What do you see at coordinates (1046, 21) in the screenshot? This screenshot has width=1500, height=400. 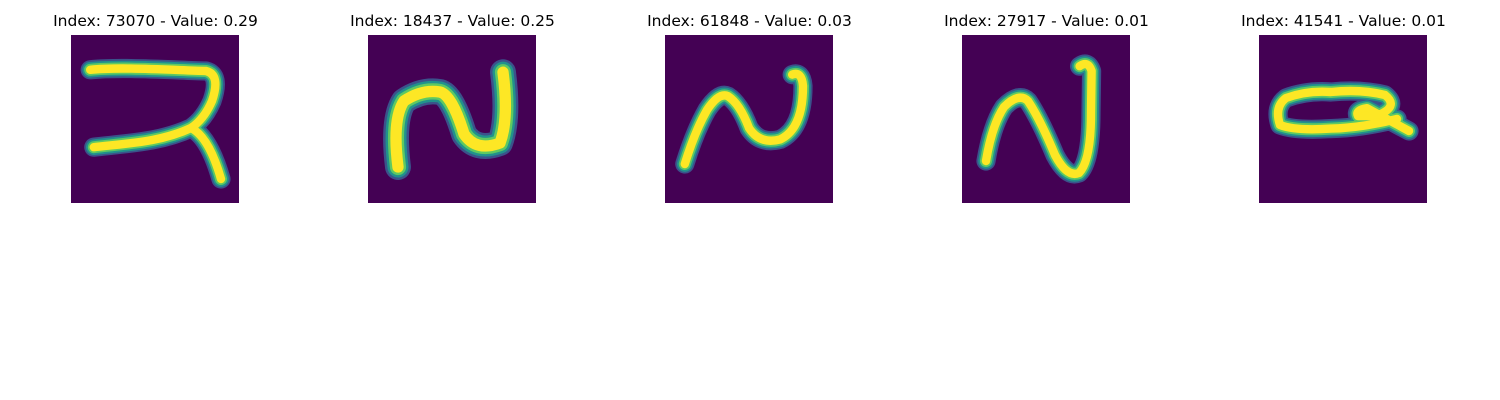 I see `panel-title: Index: 27917 - Value: 0.01` at bounding box center [1046, 21].